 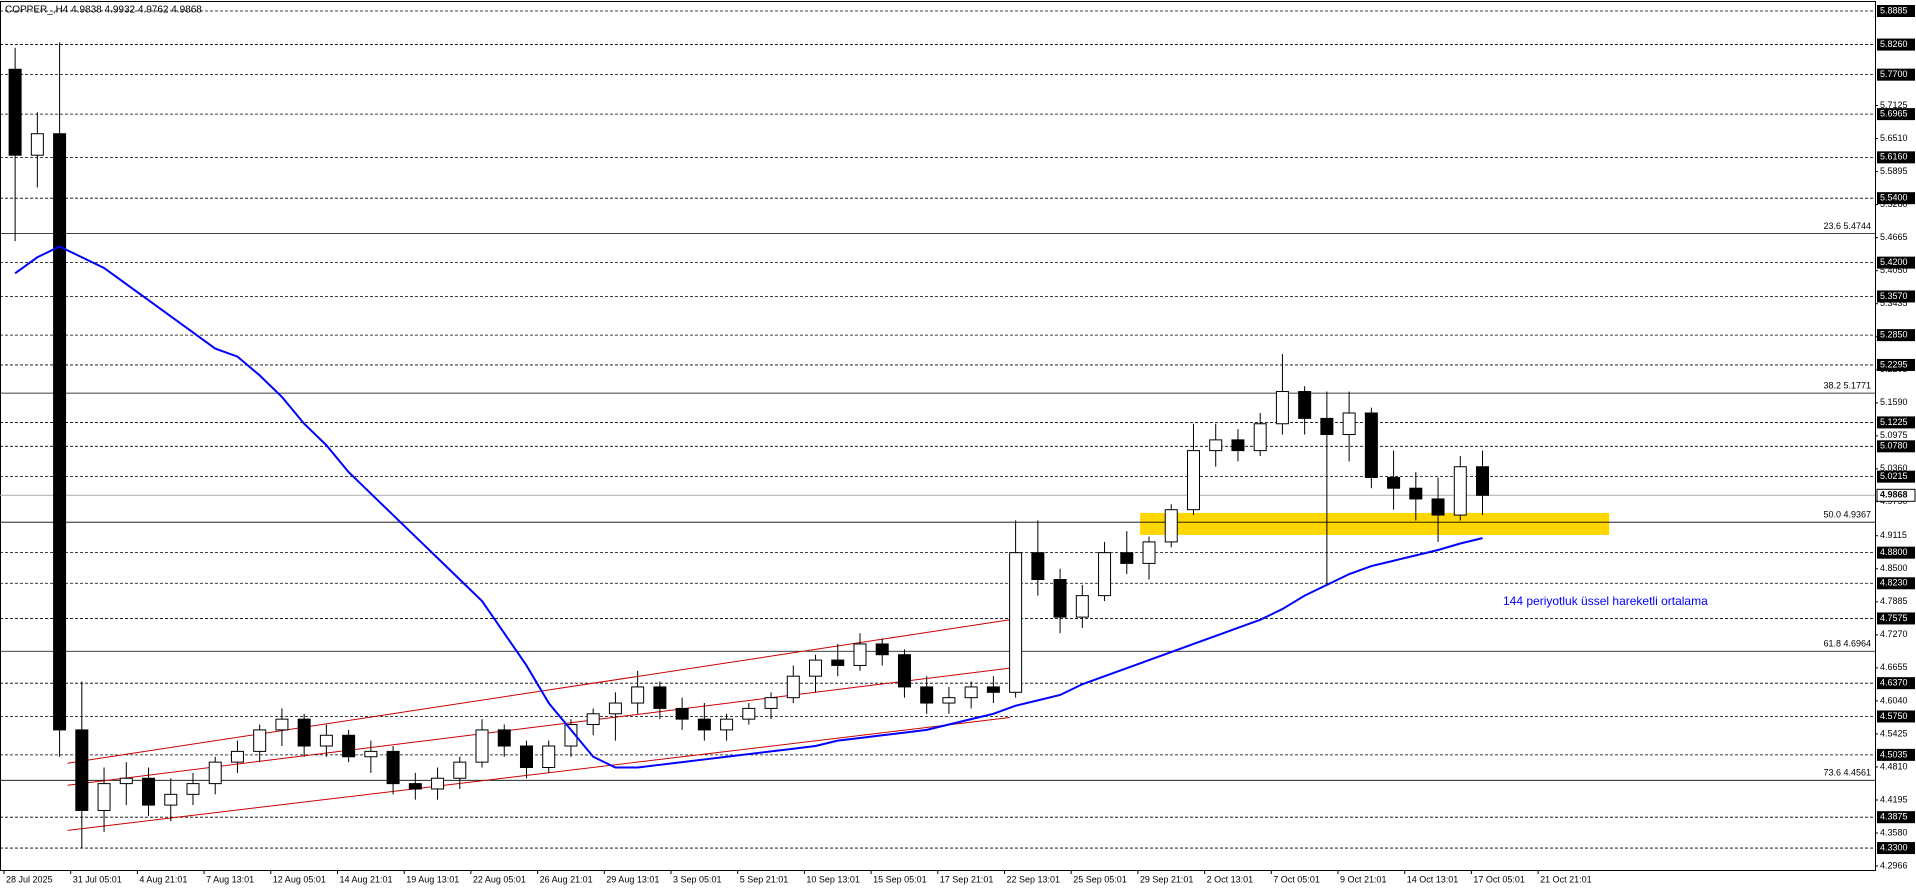 What do you see at coordinates (1847, 226) in the screenshot?
I see `fib-label: 23.6 5.4744` at bounding box center [1847, 226].